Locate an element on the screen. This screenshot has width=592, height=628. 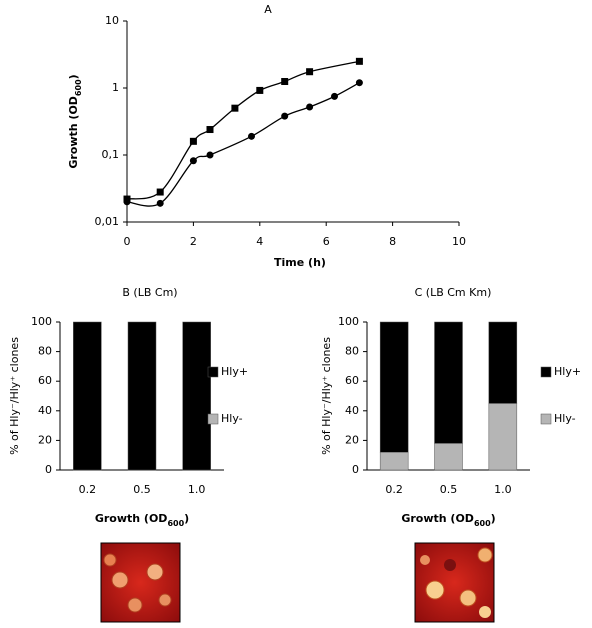
x-tick-label: 2 is located at coordinates (193, 241).